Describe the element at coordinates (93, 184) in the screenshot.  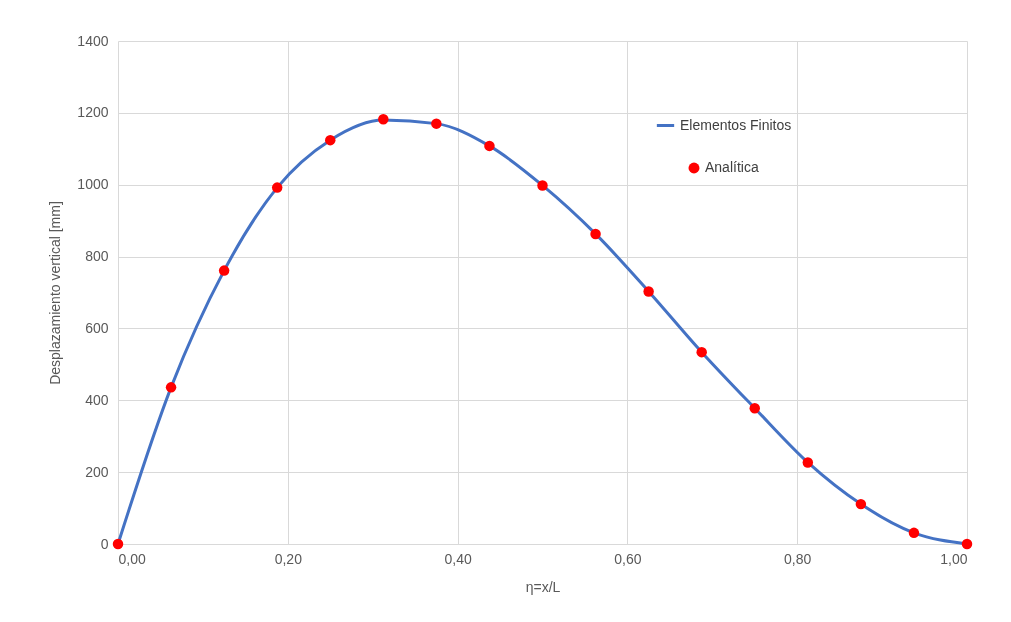
I see `y-tick-label: 1000` at that location.